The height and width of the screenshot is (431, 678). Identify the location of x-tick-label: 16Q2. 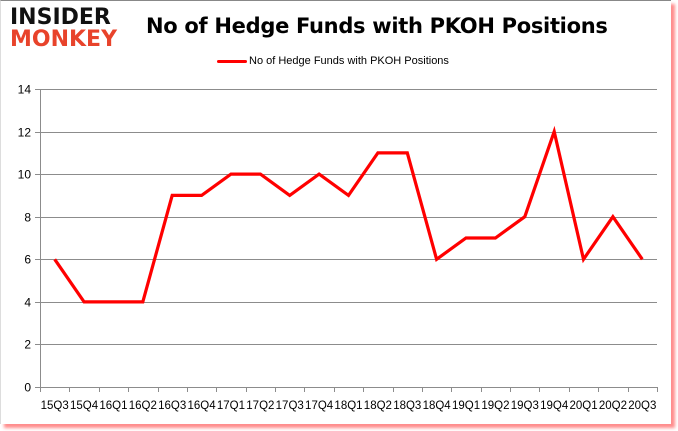
(143, 406).